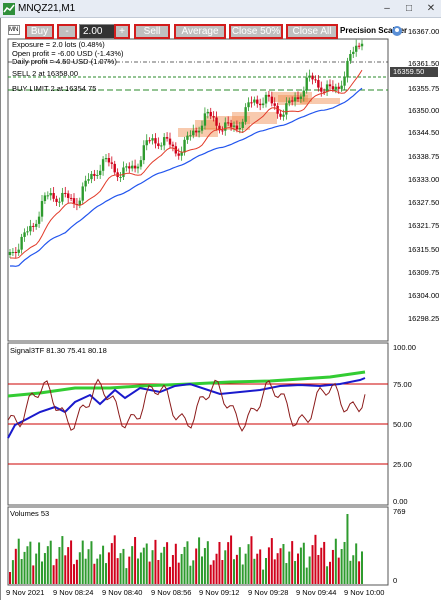 The image size is (441, 600). I want to click on lots-minus-button: -, so click(67, 31).